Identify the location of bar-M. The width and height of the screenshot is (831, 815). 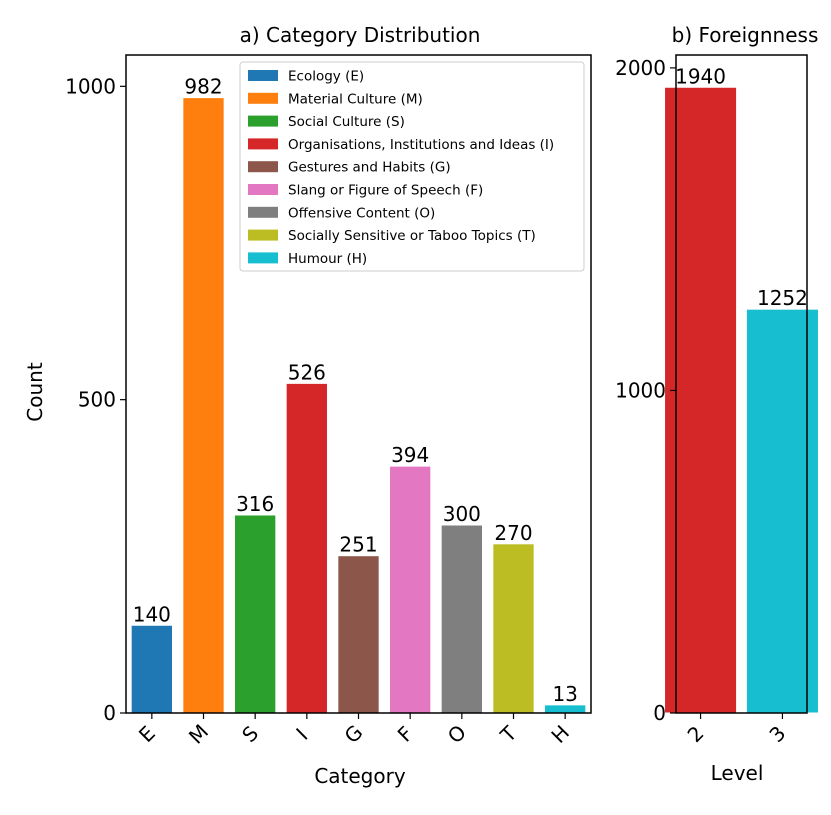
(203, 405).